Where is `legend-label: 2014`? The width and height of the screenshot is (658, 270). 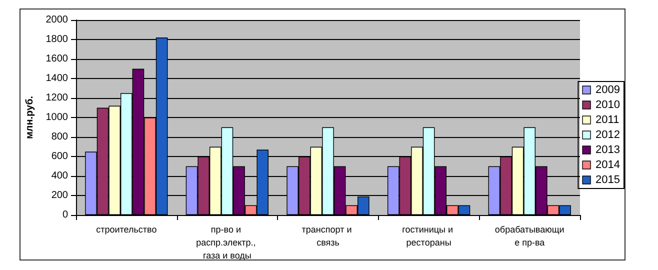 legend-label: 2014 is located at coordinates (608, 165).